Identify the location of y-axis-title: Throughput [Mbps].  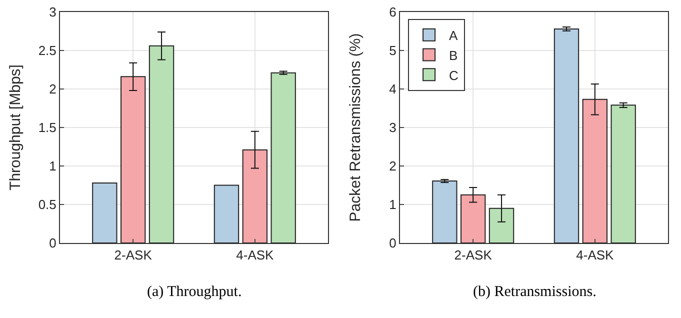
(15, 127).